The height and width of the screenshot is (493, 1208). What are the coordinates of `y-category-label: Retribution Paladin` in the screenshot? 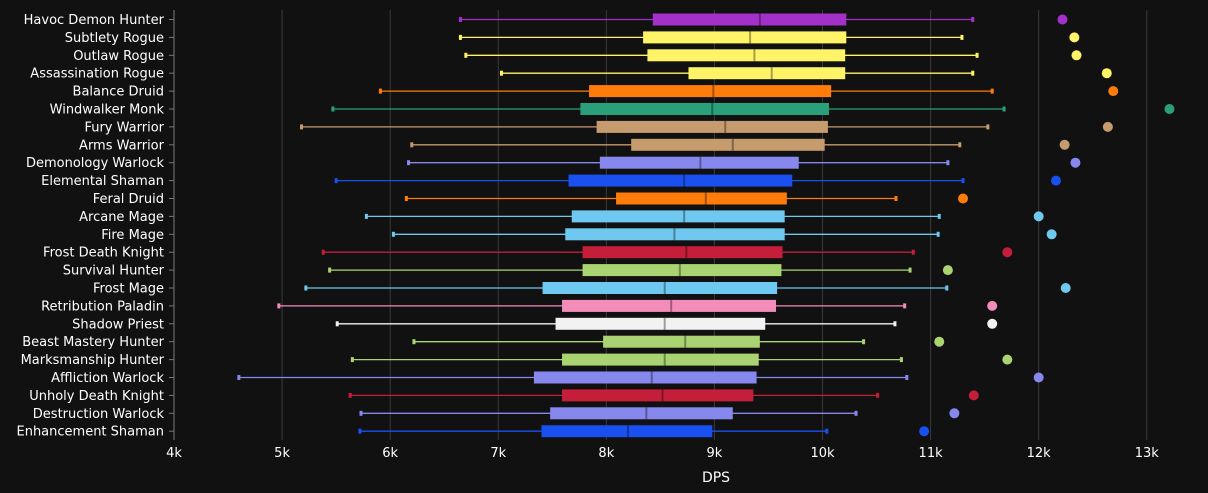 It's located at (102, 306).